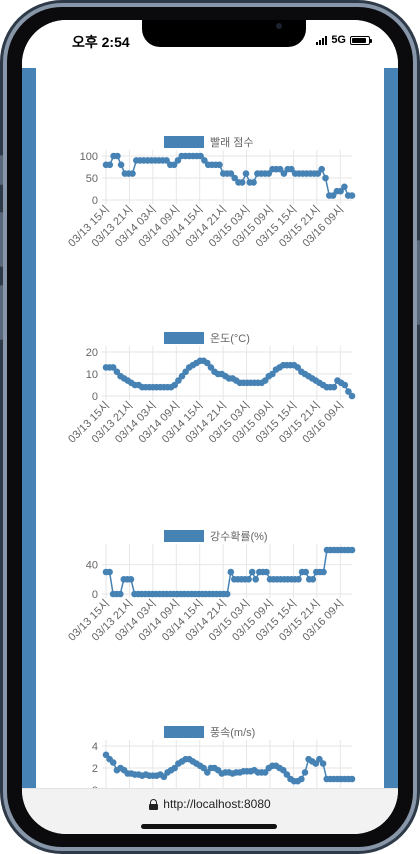 The image size is (420, 854). What do you see at coordinates (279, 26) in the screenshot?
I see `camera-icon` at bounding box center [279, 26].